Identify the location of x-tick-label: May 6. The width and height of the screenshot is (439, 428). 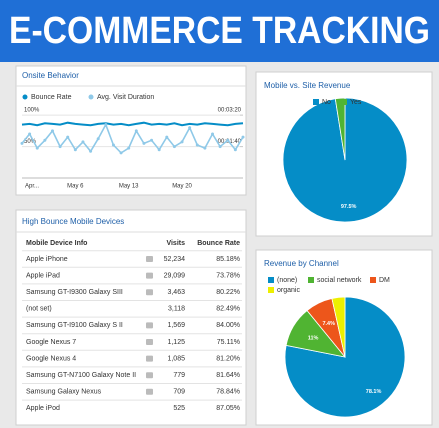
(75, 187).